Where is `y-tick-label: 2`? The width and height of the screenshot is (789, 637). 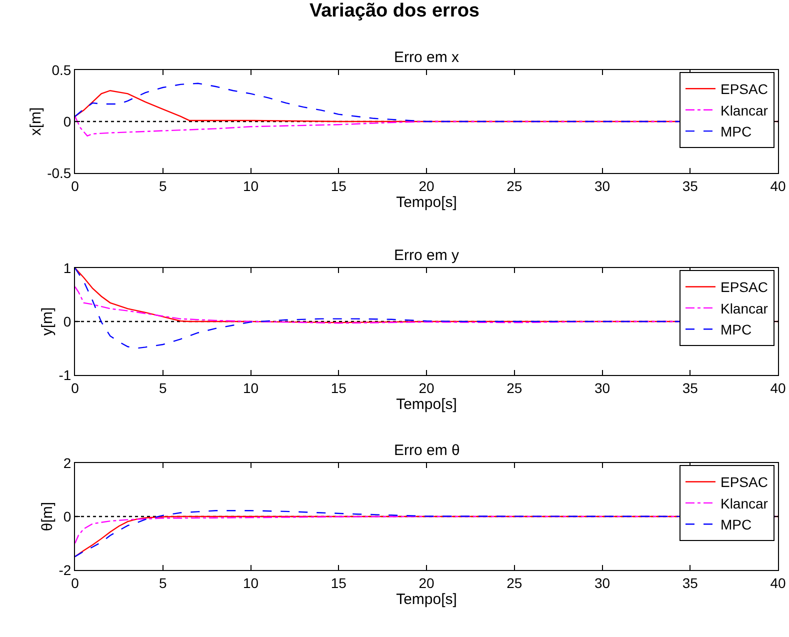 y-tick-label: 2 is located at coordinates (67, 462).